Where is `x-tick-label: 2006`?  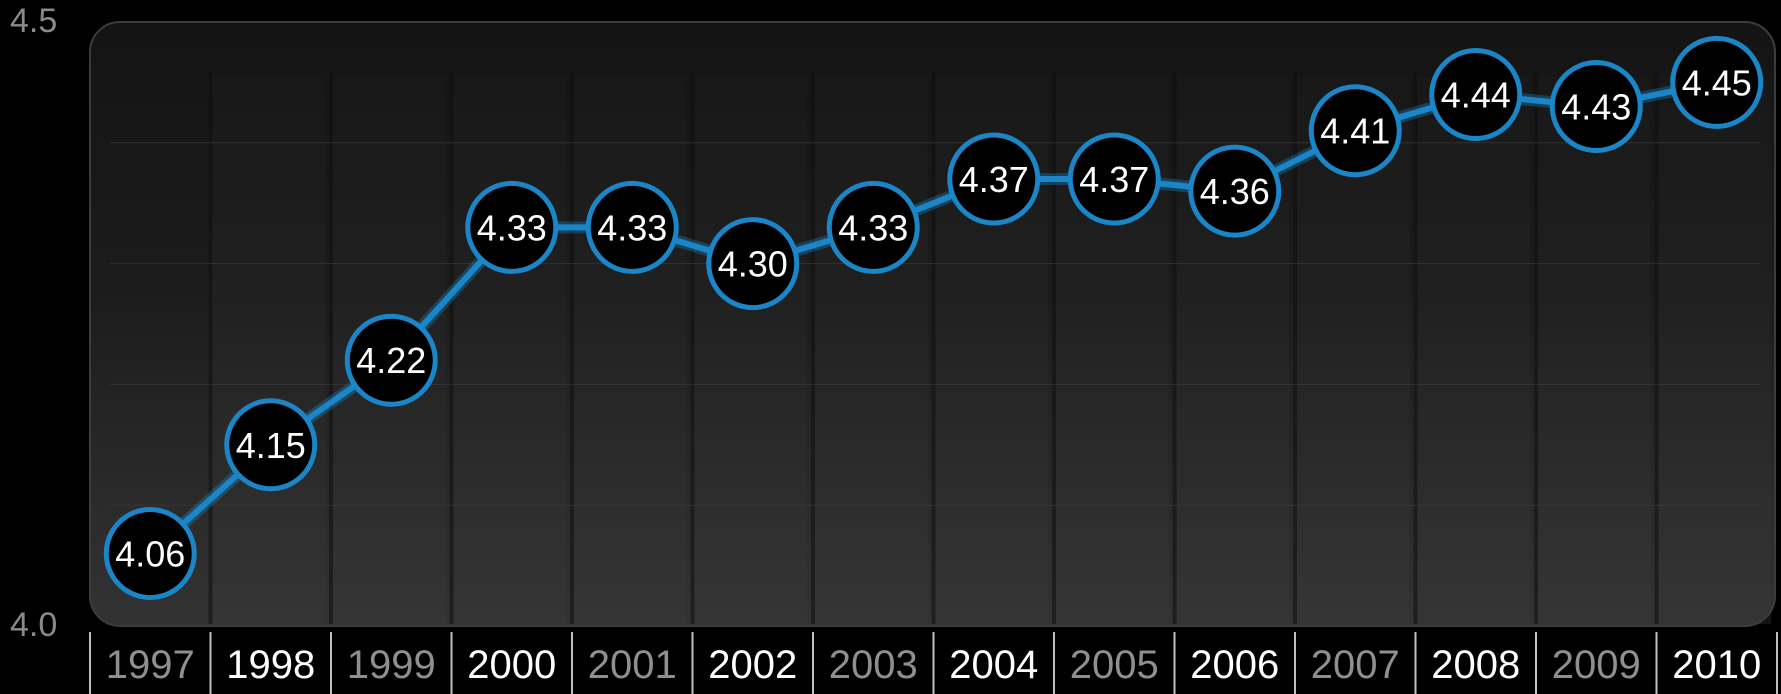 x-tick-label: 2006 is located at coordinates (1234, 665).